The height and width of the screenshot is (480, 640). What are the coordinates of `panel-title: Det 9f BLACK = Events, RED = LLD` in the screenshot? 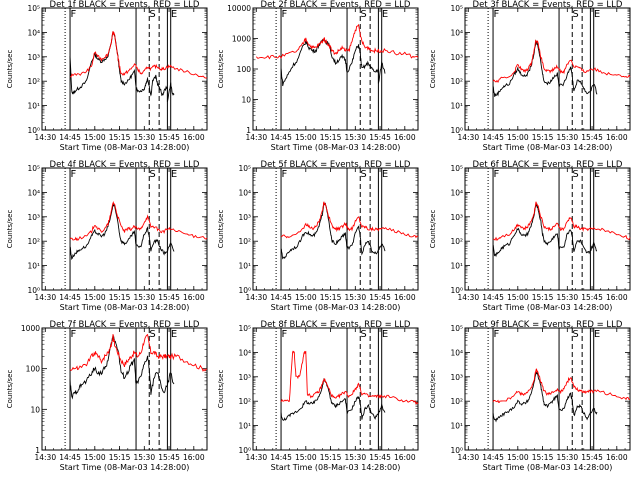 It's located at (548, 325).